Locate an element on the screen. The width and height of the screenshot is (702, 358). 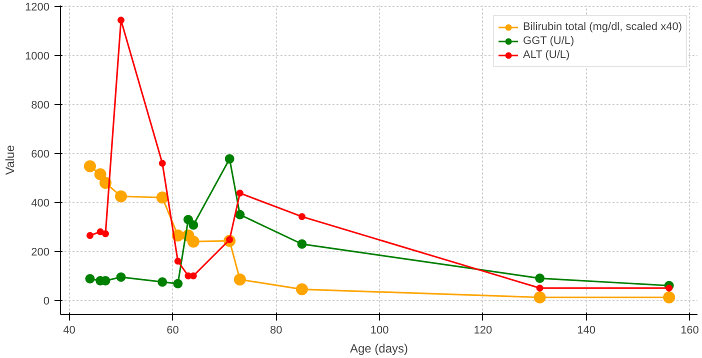
x-tick-label: 100 is located at coordinates (379, 330).